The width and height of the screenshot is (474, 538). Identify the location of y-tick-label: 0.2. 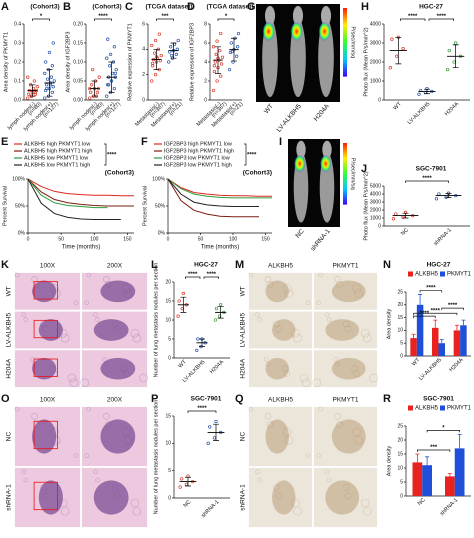
(17, 62).